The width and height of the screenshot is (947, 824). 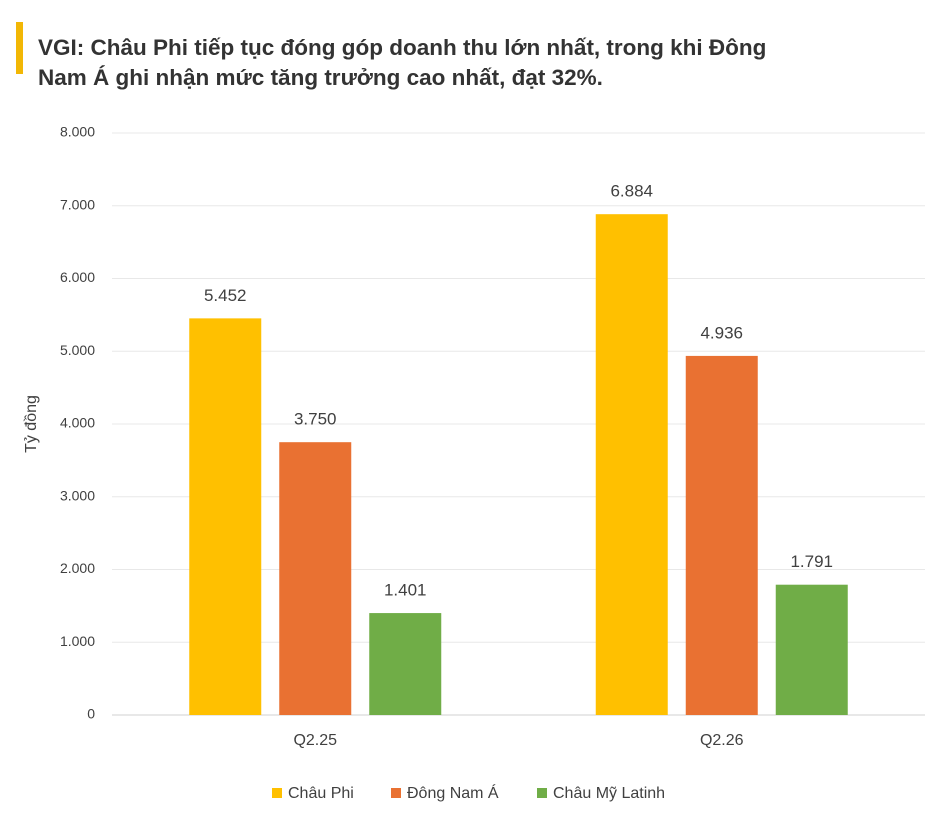 What do you see at coordinates (77, 350) in the screenshot?
I see `y-tick-label: 5.000` at bounding box center [77, 350].